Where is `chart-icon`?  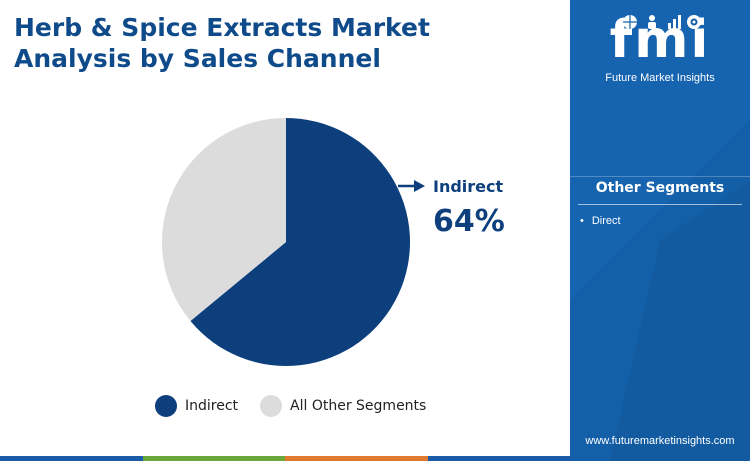 chart-icon is located at coordinates (674, 22).